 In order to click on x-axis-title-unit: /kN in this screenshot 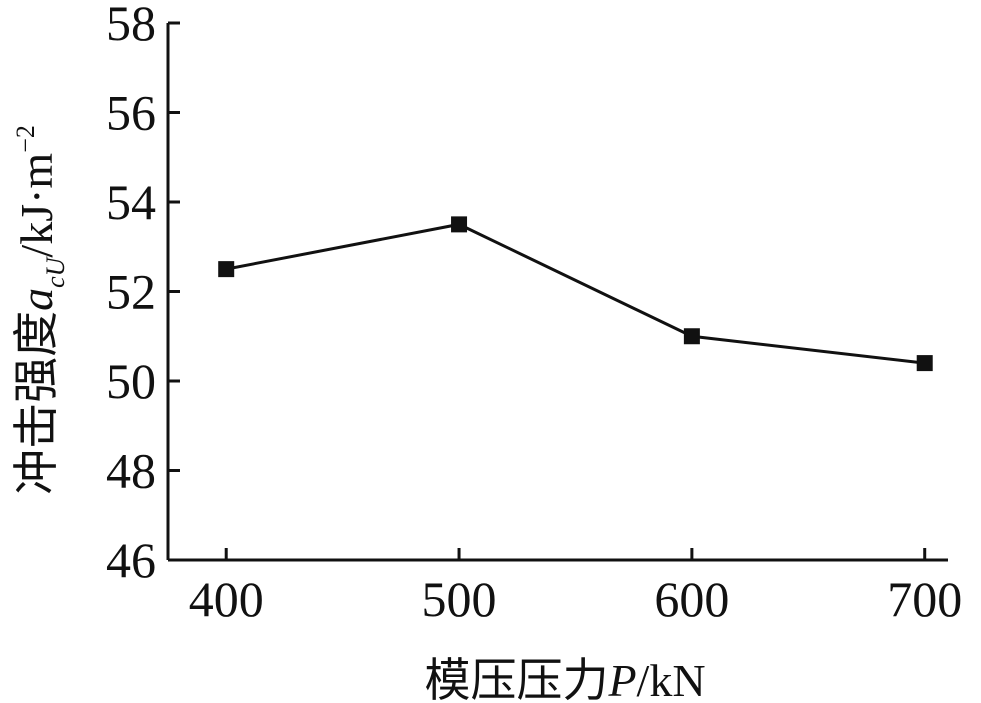, I will do `click(671, 679)`.